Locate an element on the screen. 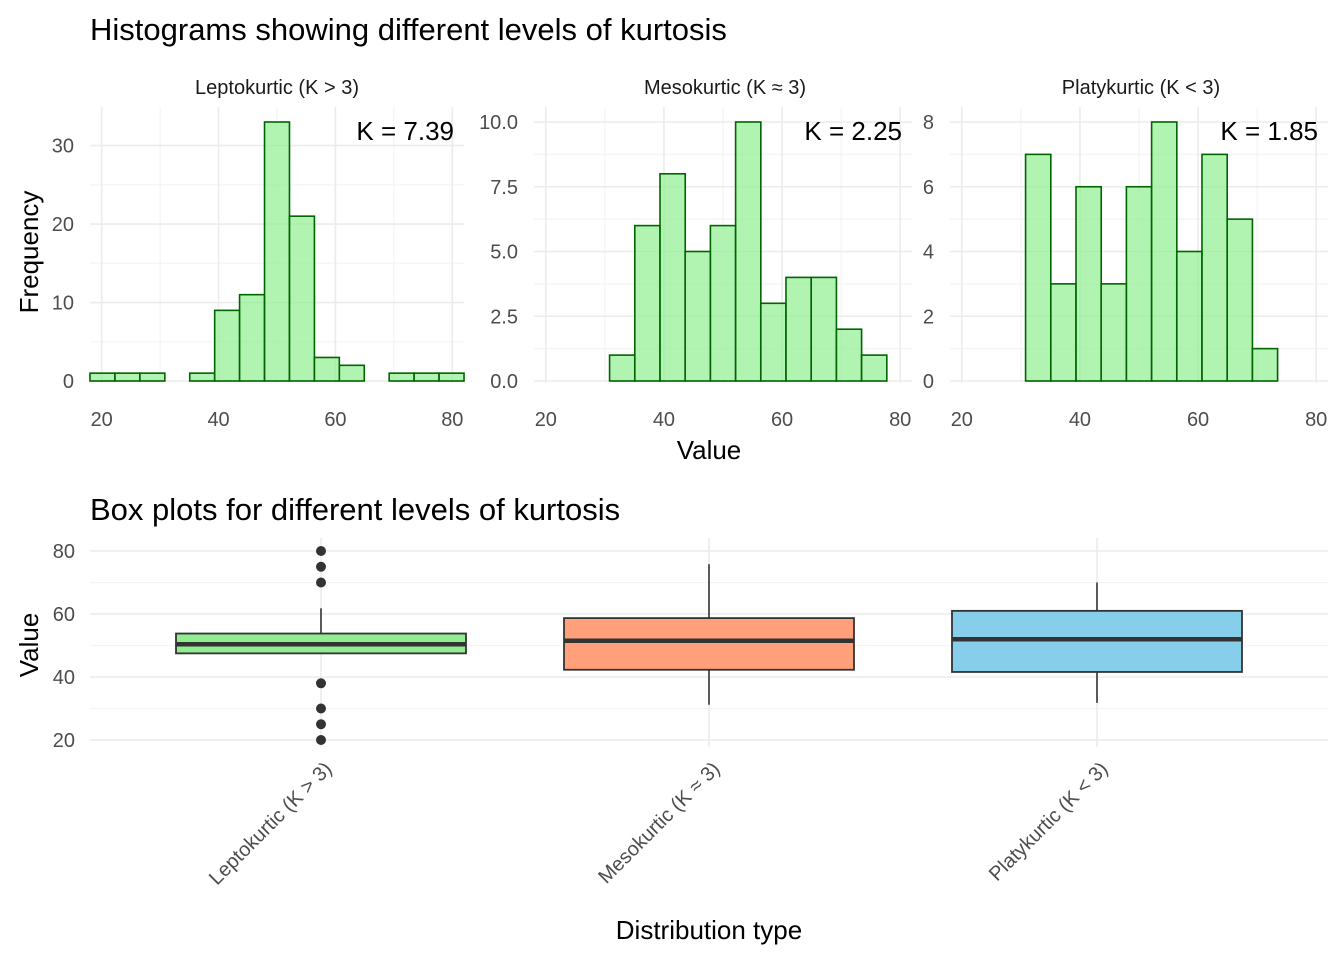  histograms-y-axis-label: Frequency is located at coordinates (29, 252).